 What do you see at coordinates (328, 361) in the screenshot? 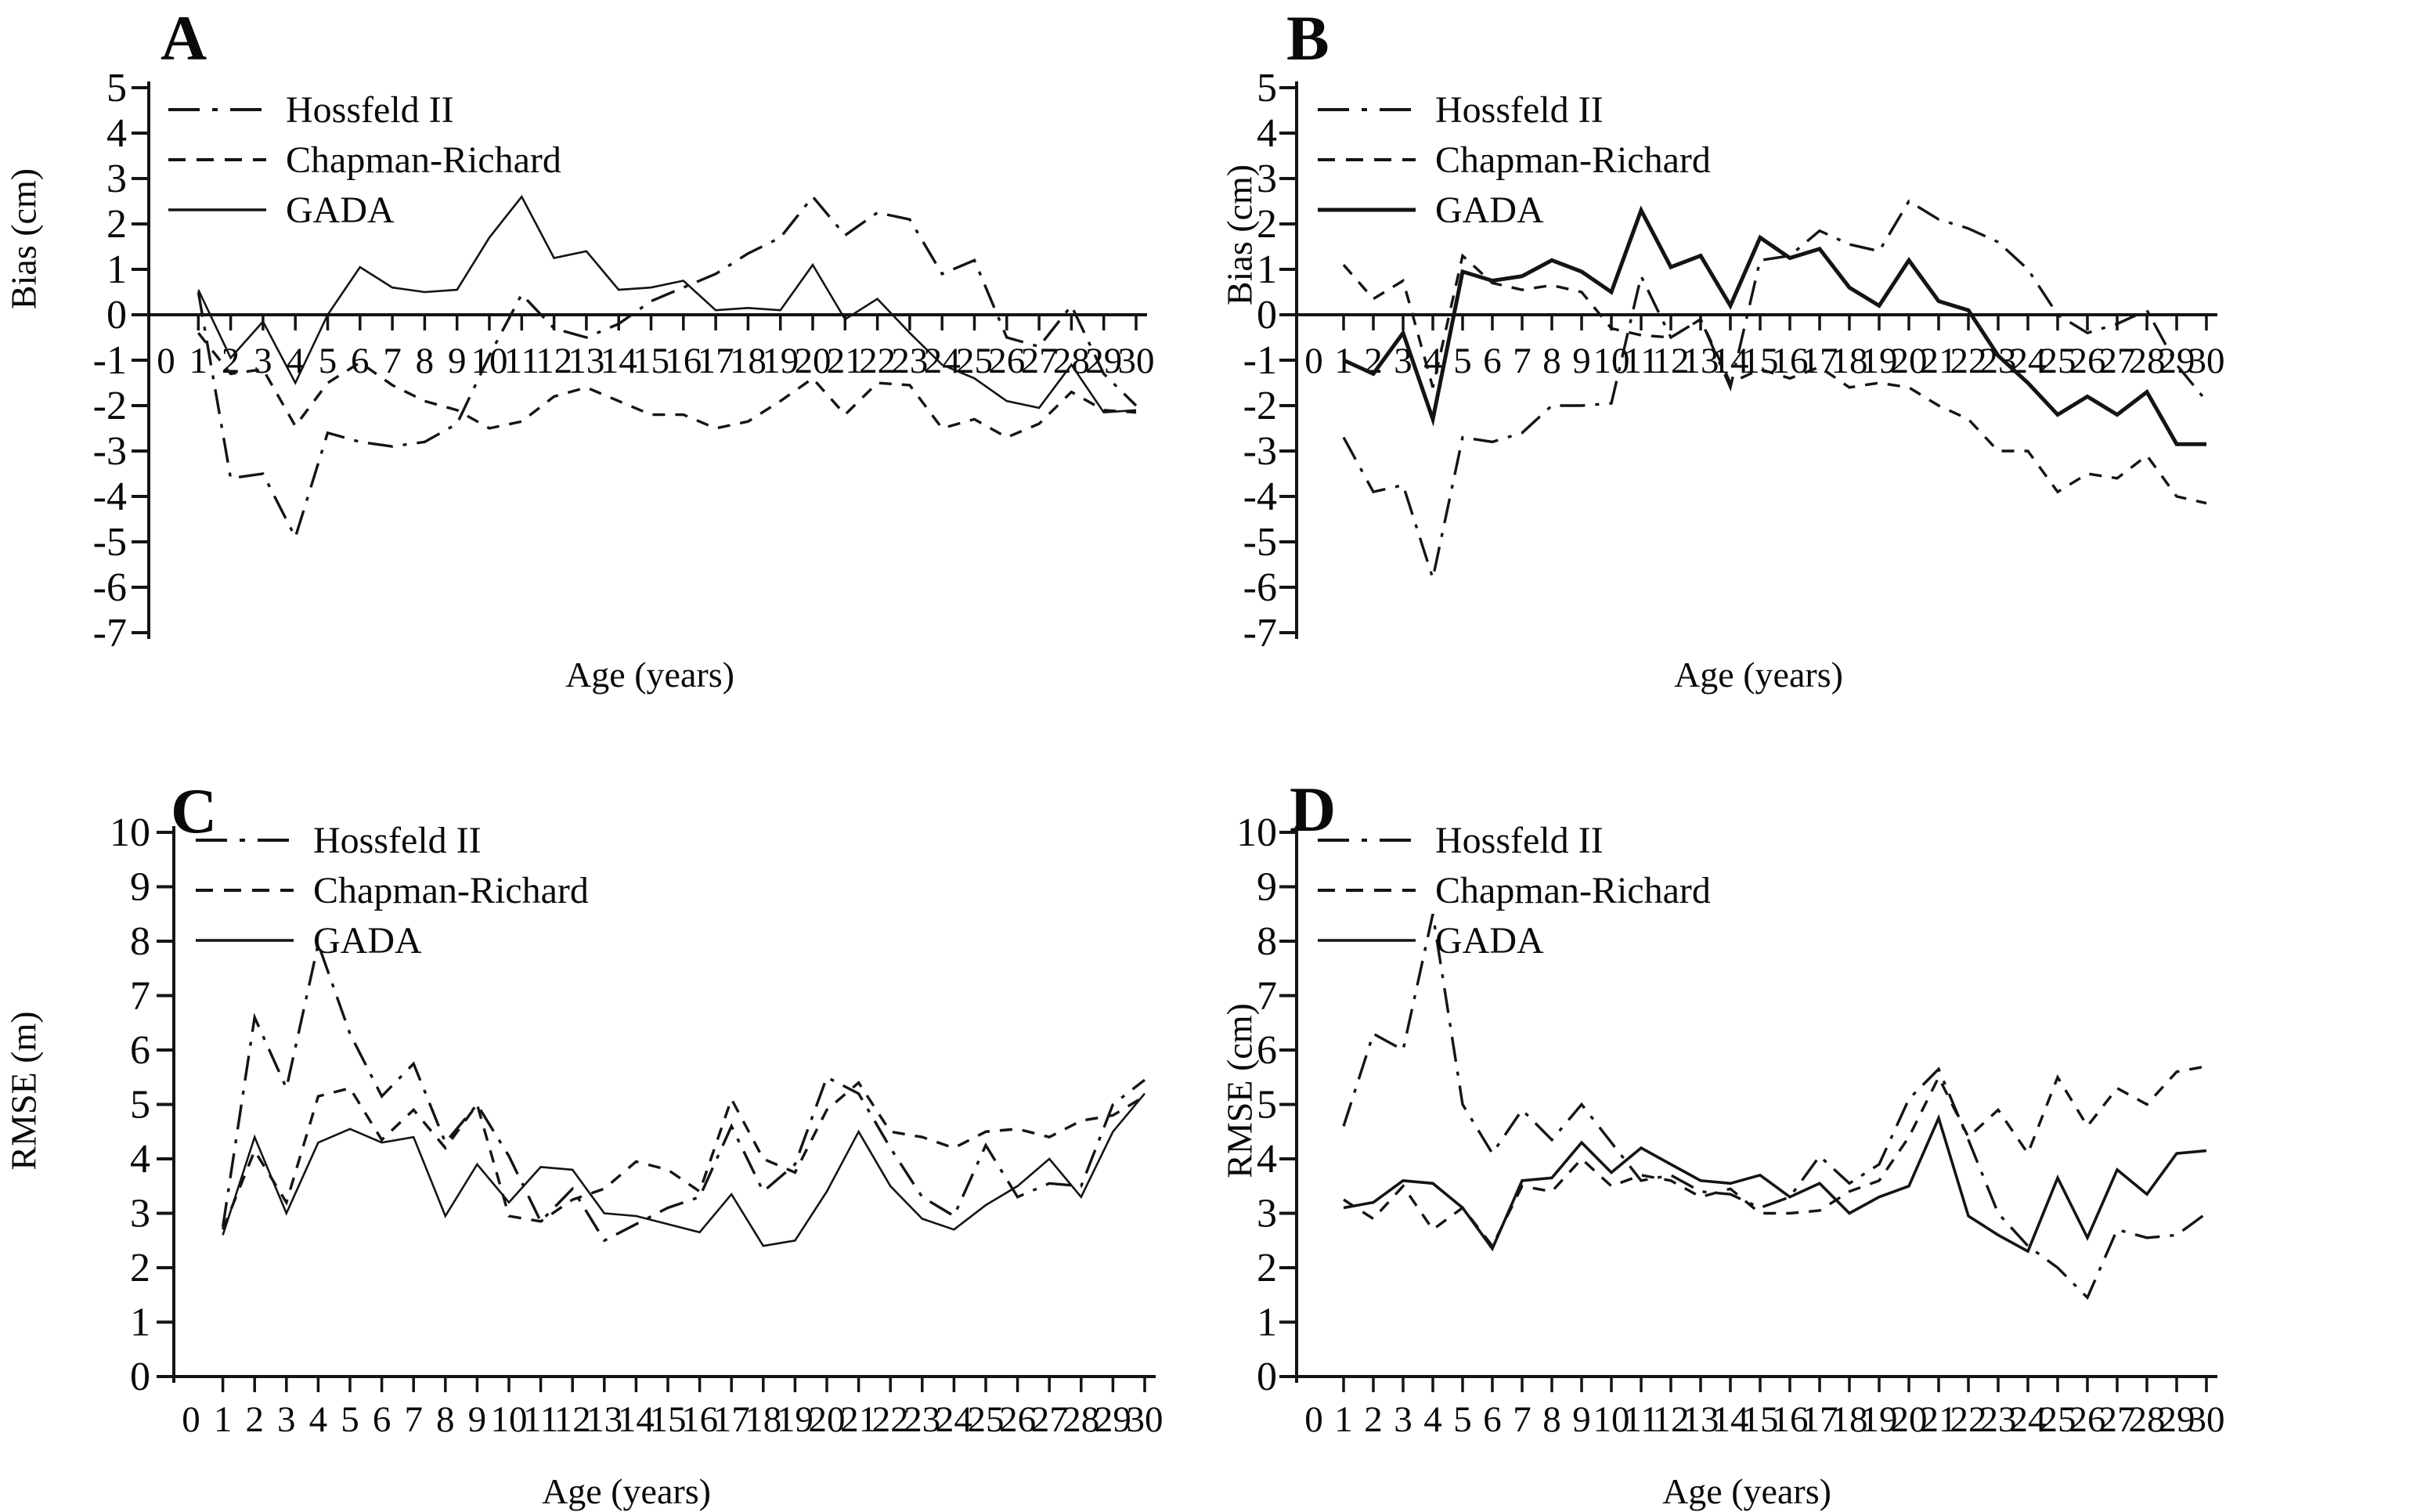
I see `x-tick-label: 5` at bounding box center [328, 361].